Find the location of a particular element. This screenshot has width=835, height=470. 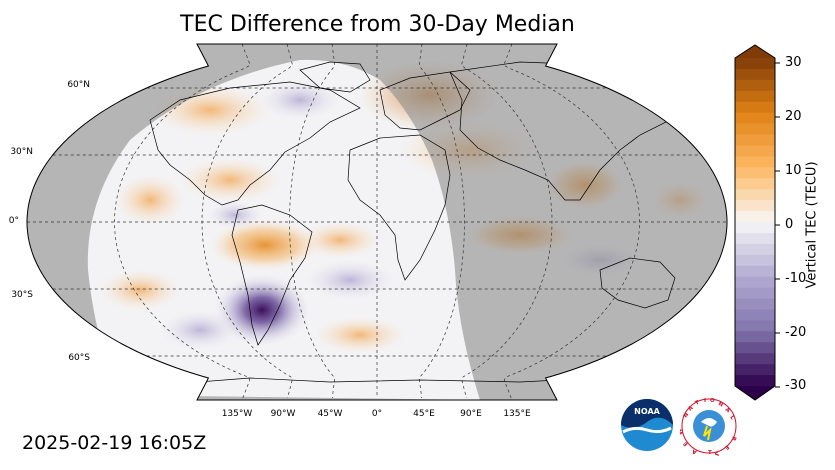

colorbar-tick-30: 30 is located at coordinates (793, 62).